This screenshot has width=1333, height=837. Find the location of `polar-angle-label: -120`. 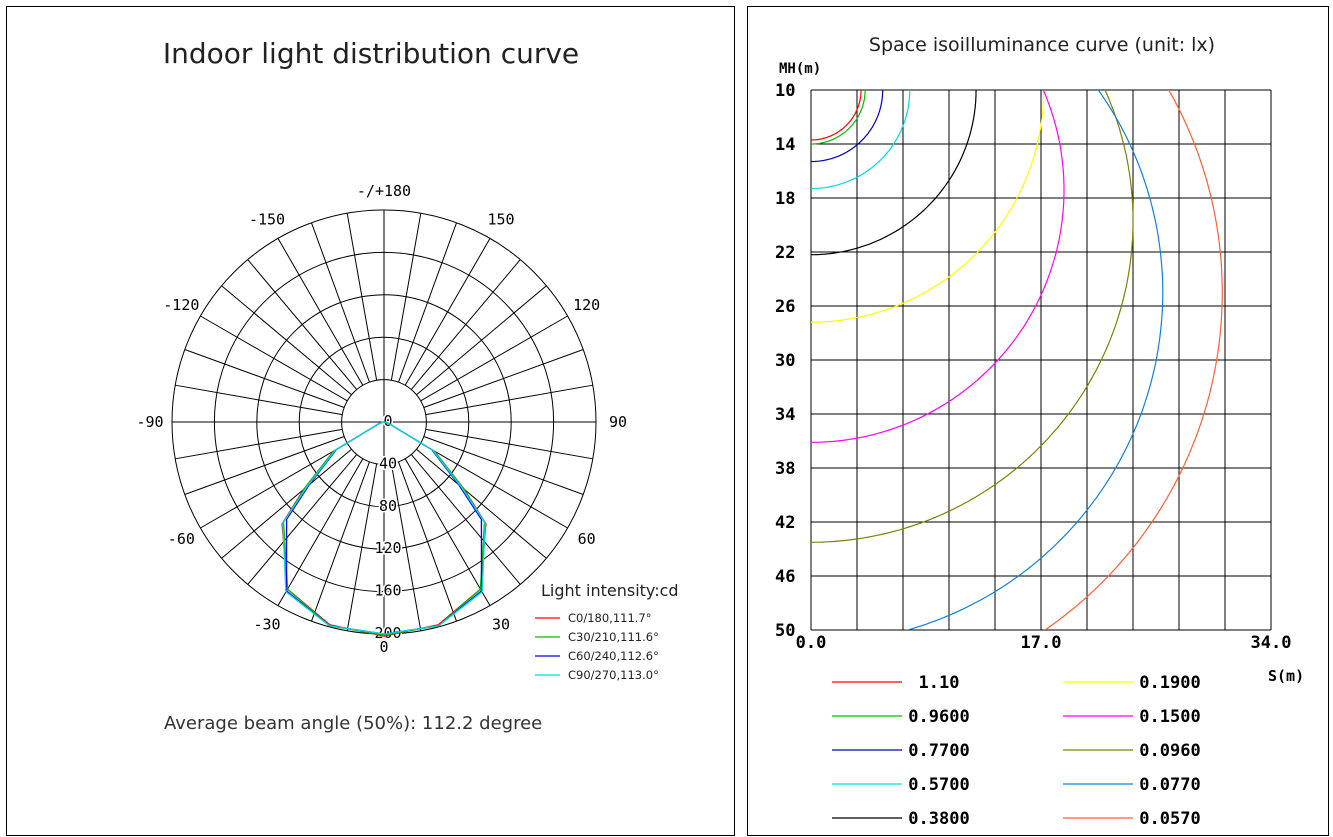

polar-angle-label: -120 is located at coordinates (181, 305).